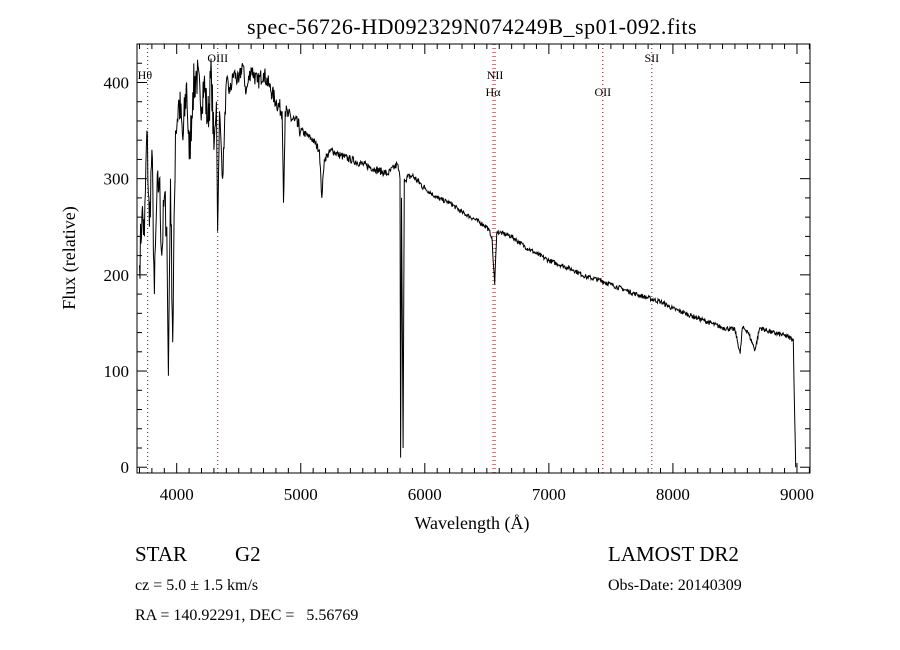  I want to click on redshift-info: cz = 5.0 ± 1.5 km/s, so click(196, 585).